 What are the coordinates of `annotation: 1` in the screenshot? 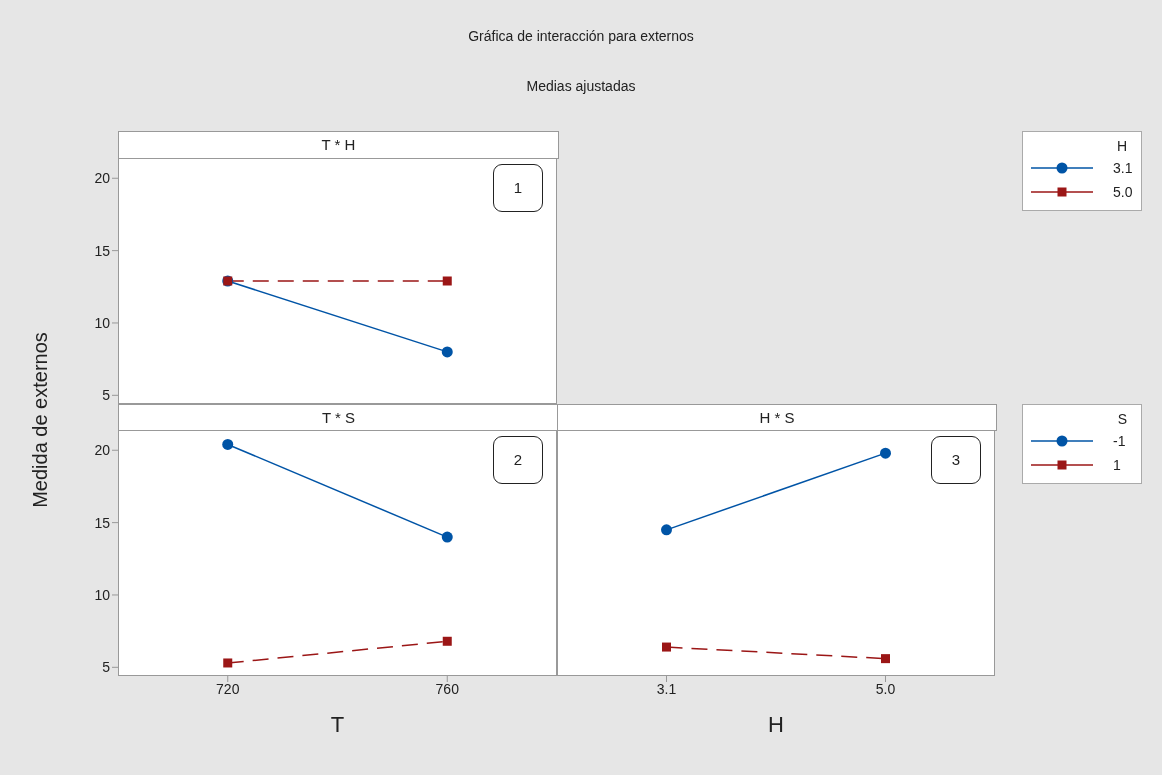 It's located at (518, 188).